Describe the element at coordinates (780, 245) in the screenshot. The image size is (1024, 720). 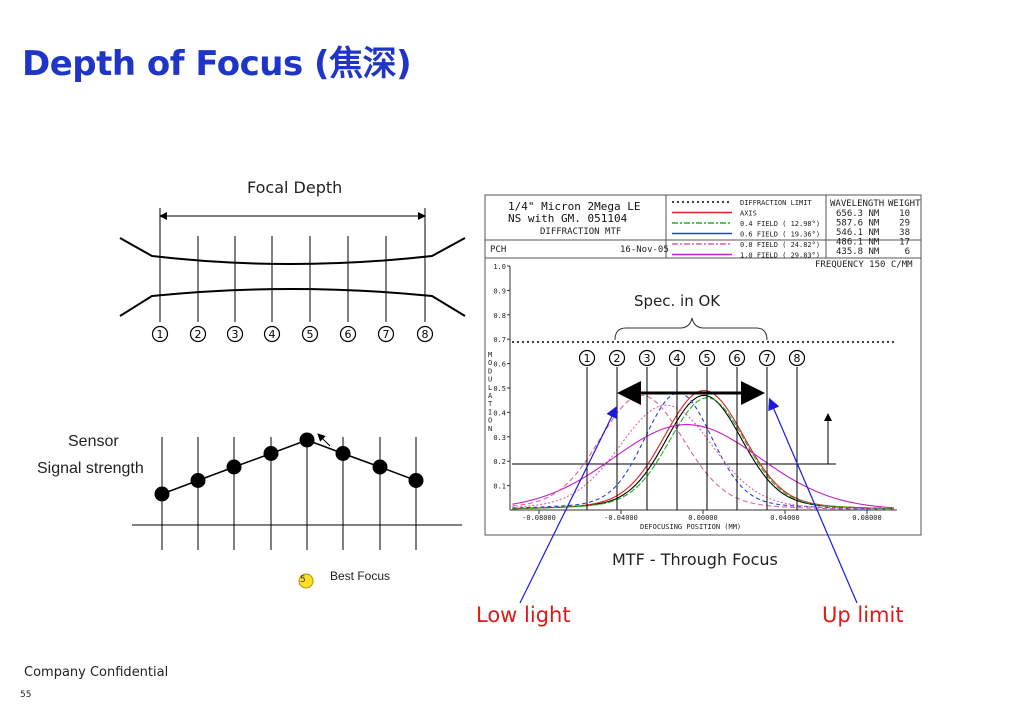
I see `legend-label: 0.8 FIELD ( 24.82°)` at that location.